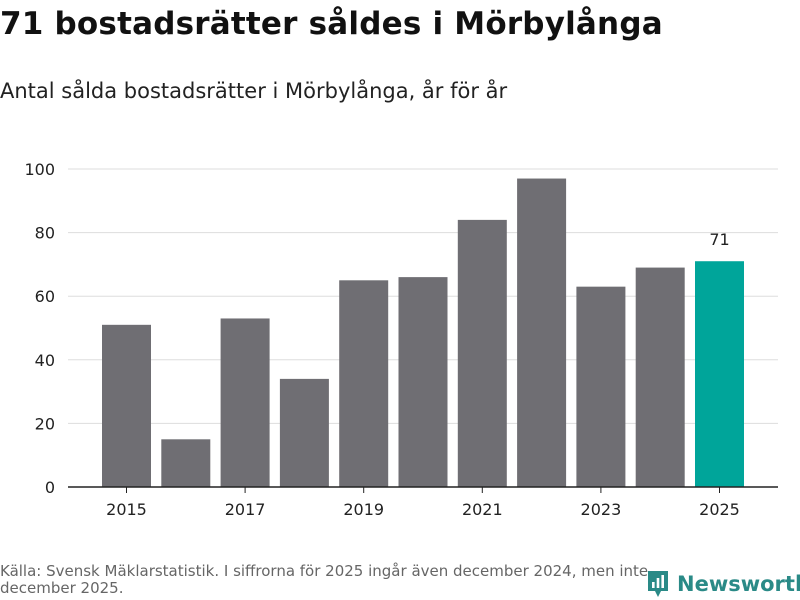 This screenshot has height=600, width=800. I want to click on bar-2016, so click(186, 463).